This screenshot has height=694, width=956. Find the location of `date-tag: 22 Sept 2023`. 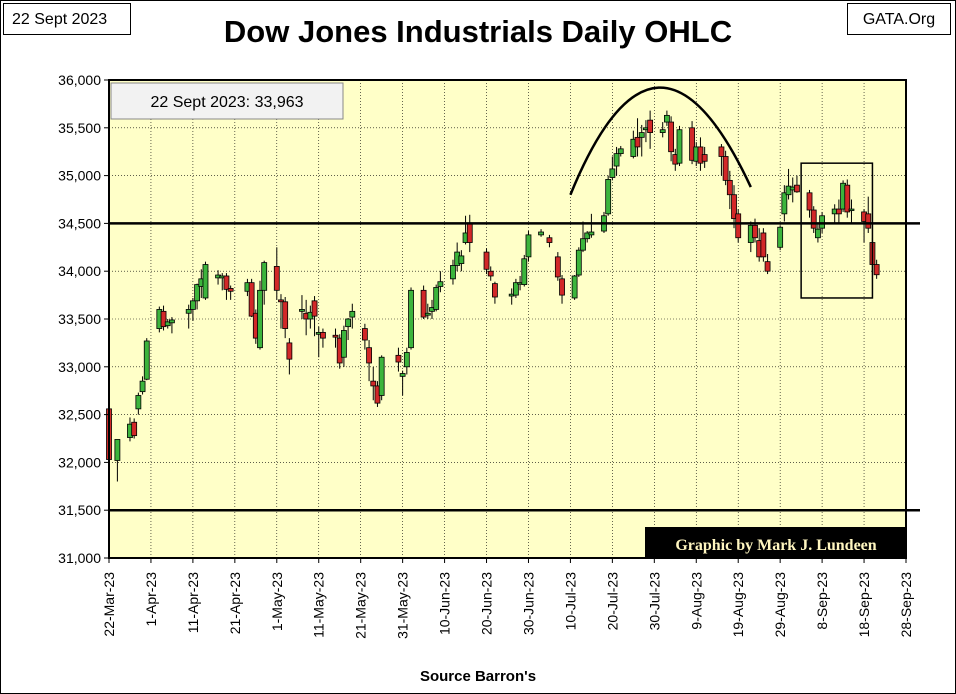

date-tag: 22 Sept 2023 is located at coordinates (67, 19).